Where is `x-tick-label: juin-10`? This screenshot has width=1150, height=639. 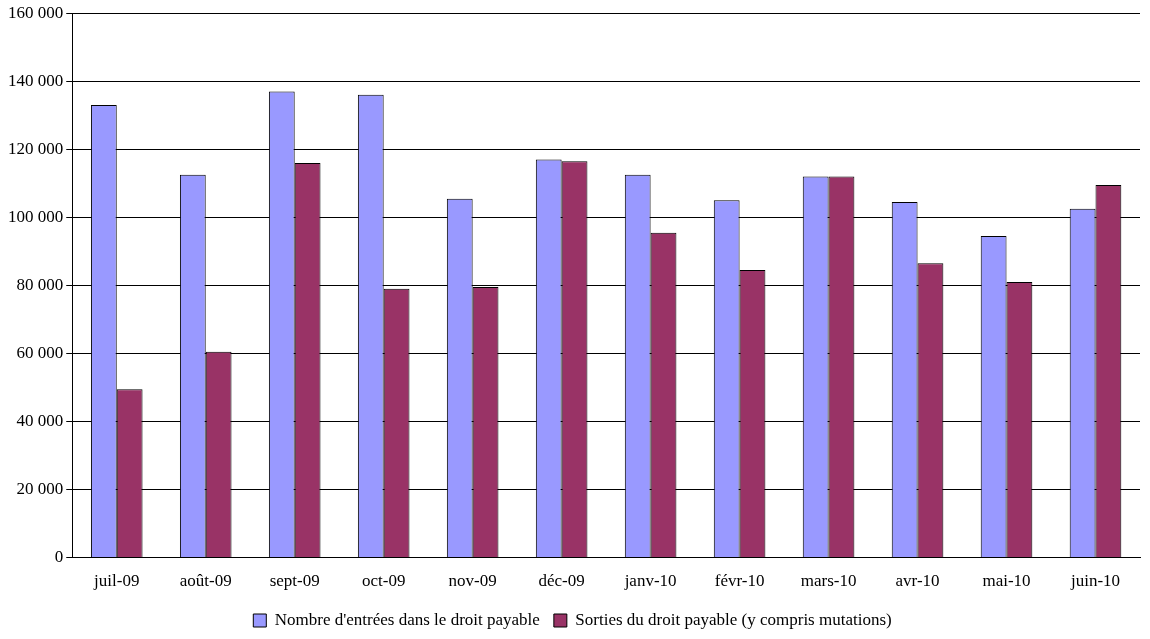
x-tick-label: juin-10 is located at coordinates (1095, 581).